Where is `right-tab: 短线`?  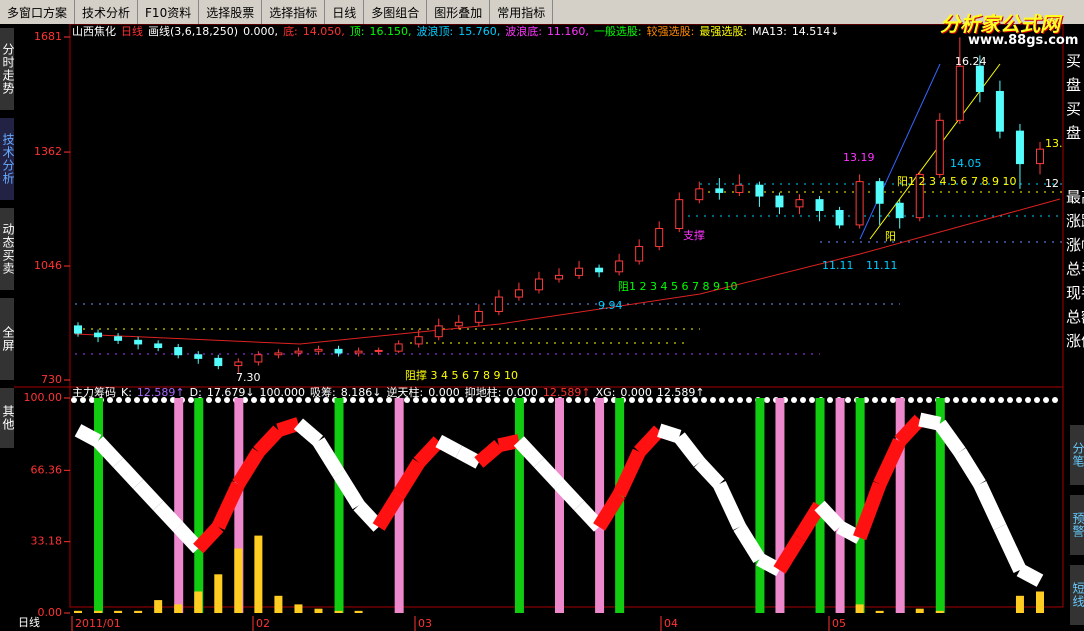 right-tab: 短线 is located at coordinates (1077, 595).